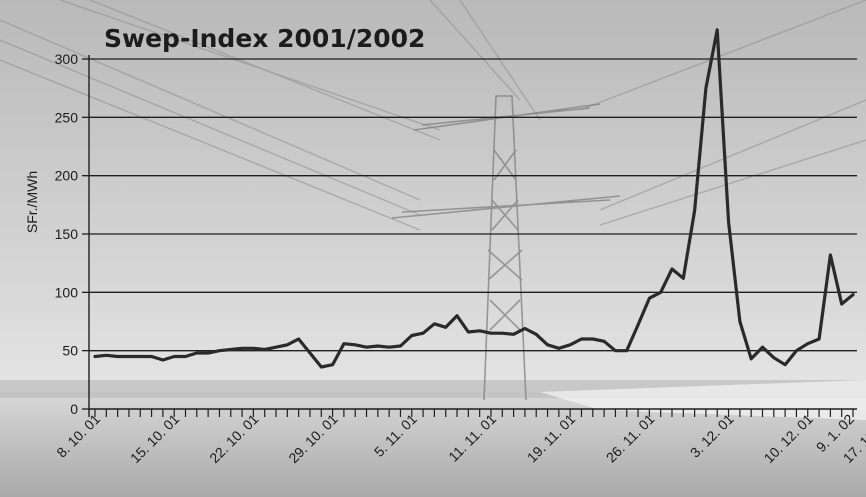 The image size is (866, 497). I want to click on y-tick-label: 250, so click(67, 117).